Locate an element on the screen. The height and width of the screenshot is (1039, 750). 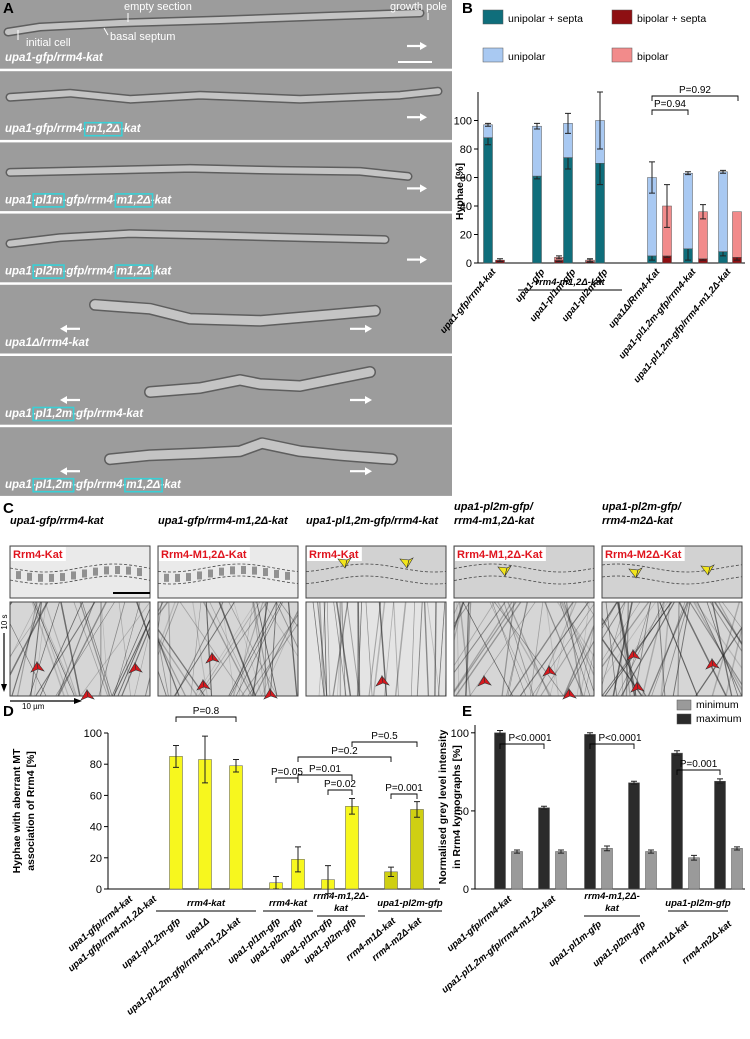
label-part: pl1,2m is located at coordinates (53, 485).